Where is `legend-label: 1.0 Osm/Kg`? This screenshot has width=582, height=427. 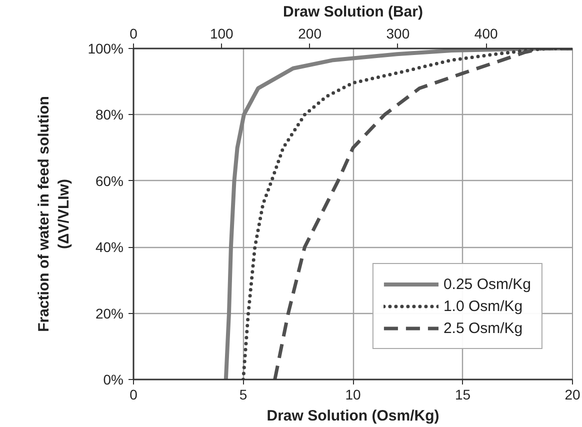 legend-label: 1.0 Osm/Kg is located at coordinates (483, 306).